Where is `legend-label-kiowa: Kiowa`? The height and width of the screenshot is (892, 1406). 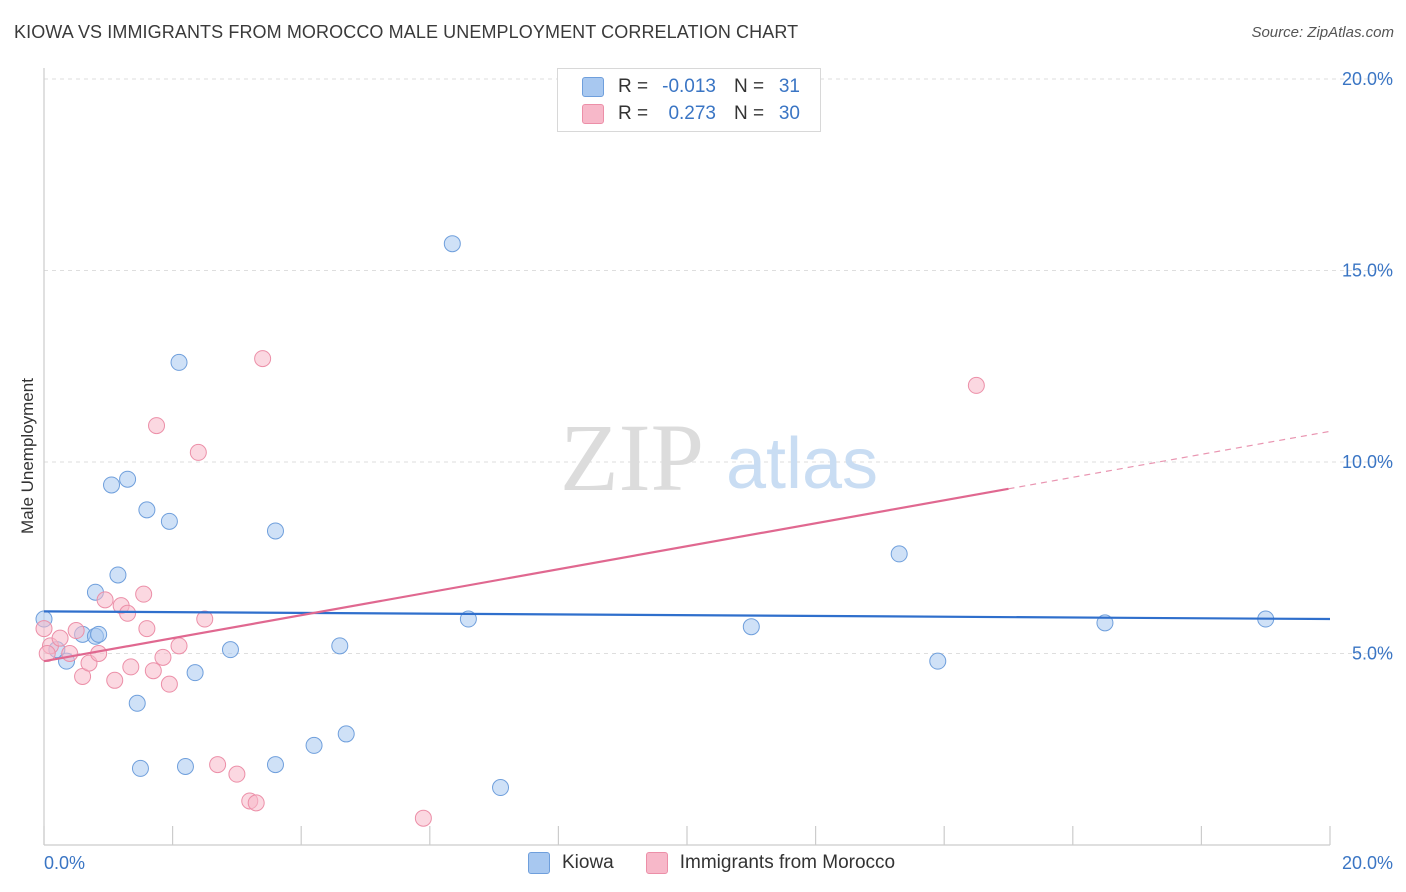 legend-label-kiowa: Kiowa is located at coordinates (588, 862).